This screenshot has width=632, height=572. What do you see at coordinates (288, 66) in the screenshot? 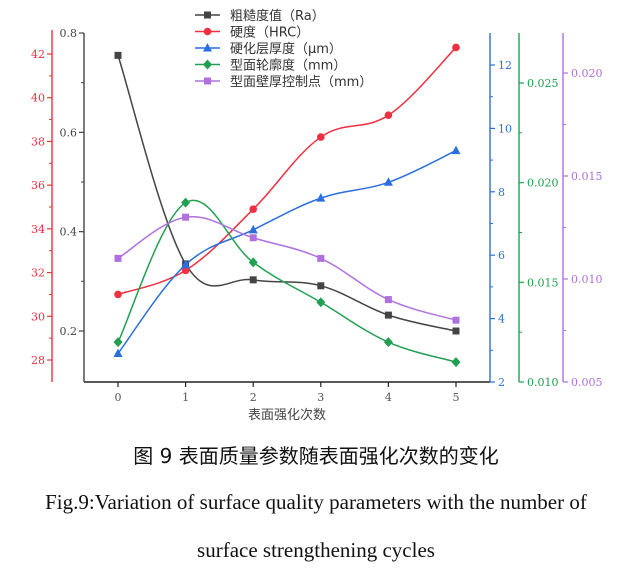
I see `legend-label: 型面轮廓度（mm）` at bounding box center [288, 66].